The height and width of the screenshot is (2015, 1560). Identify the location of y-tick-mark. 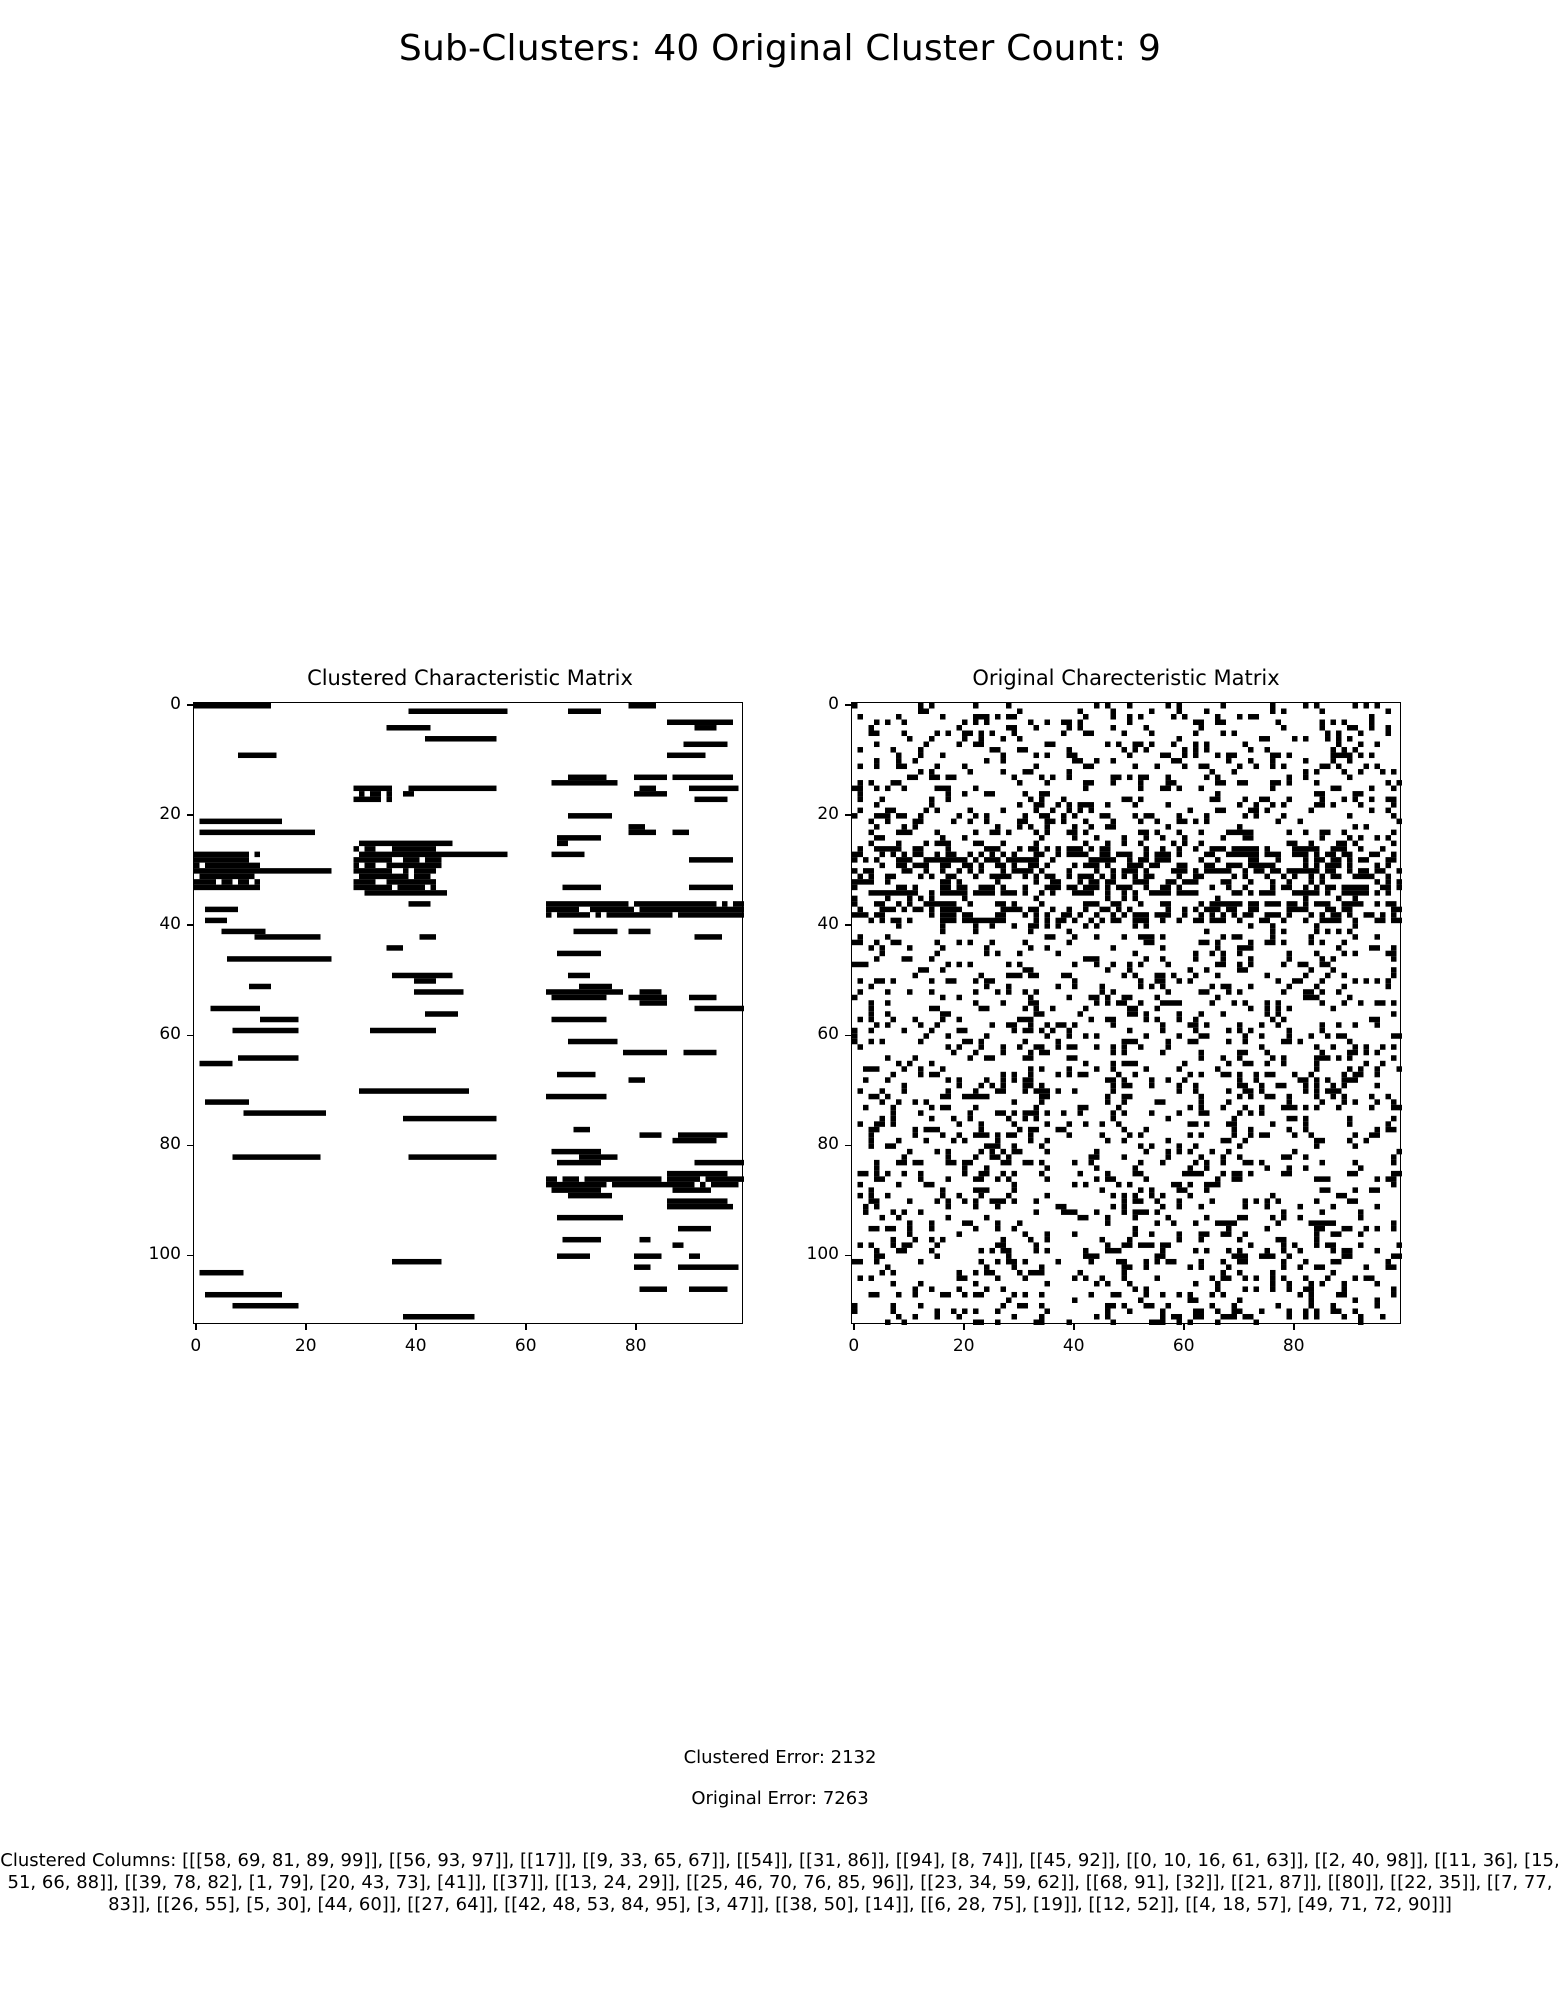
(848, 1255).